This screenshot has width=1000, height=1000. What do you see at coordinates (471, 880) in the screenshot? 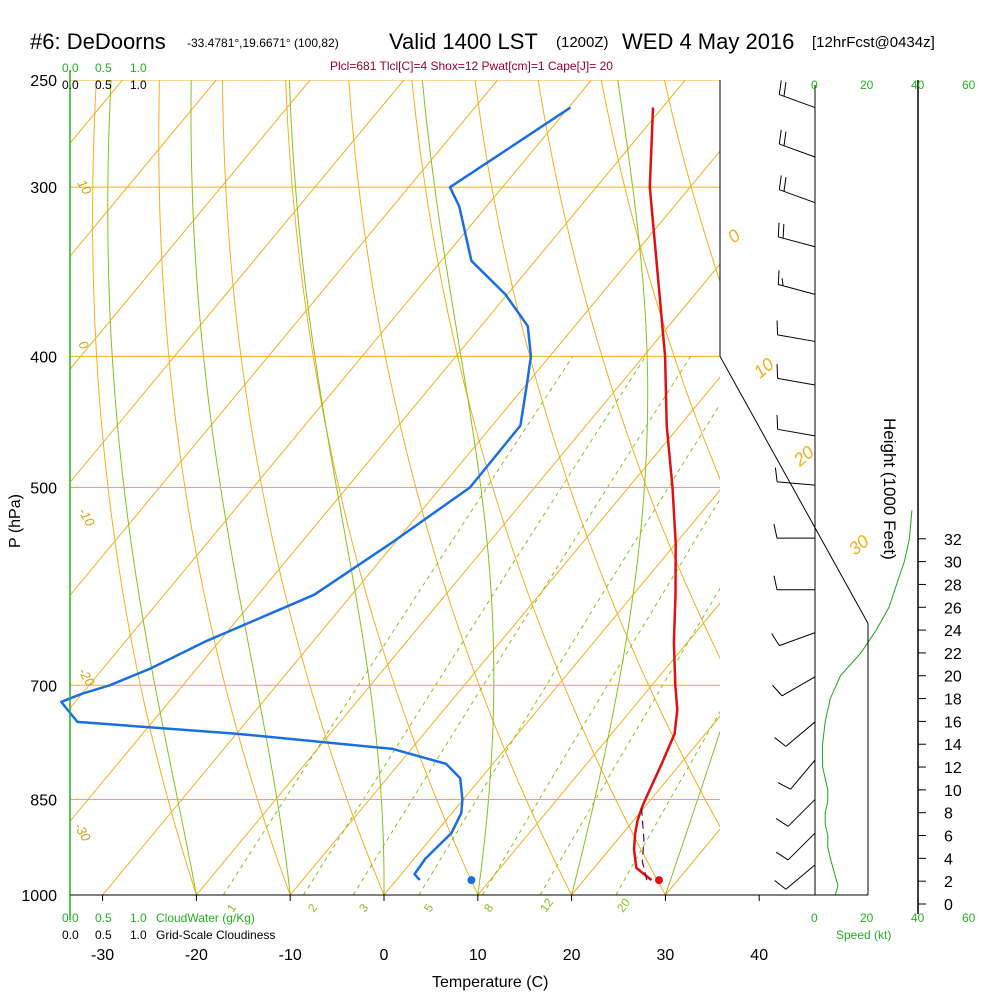
I see `surface-dewpoint-point` at bounding box center [471, 880].